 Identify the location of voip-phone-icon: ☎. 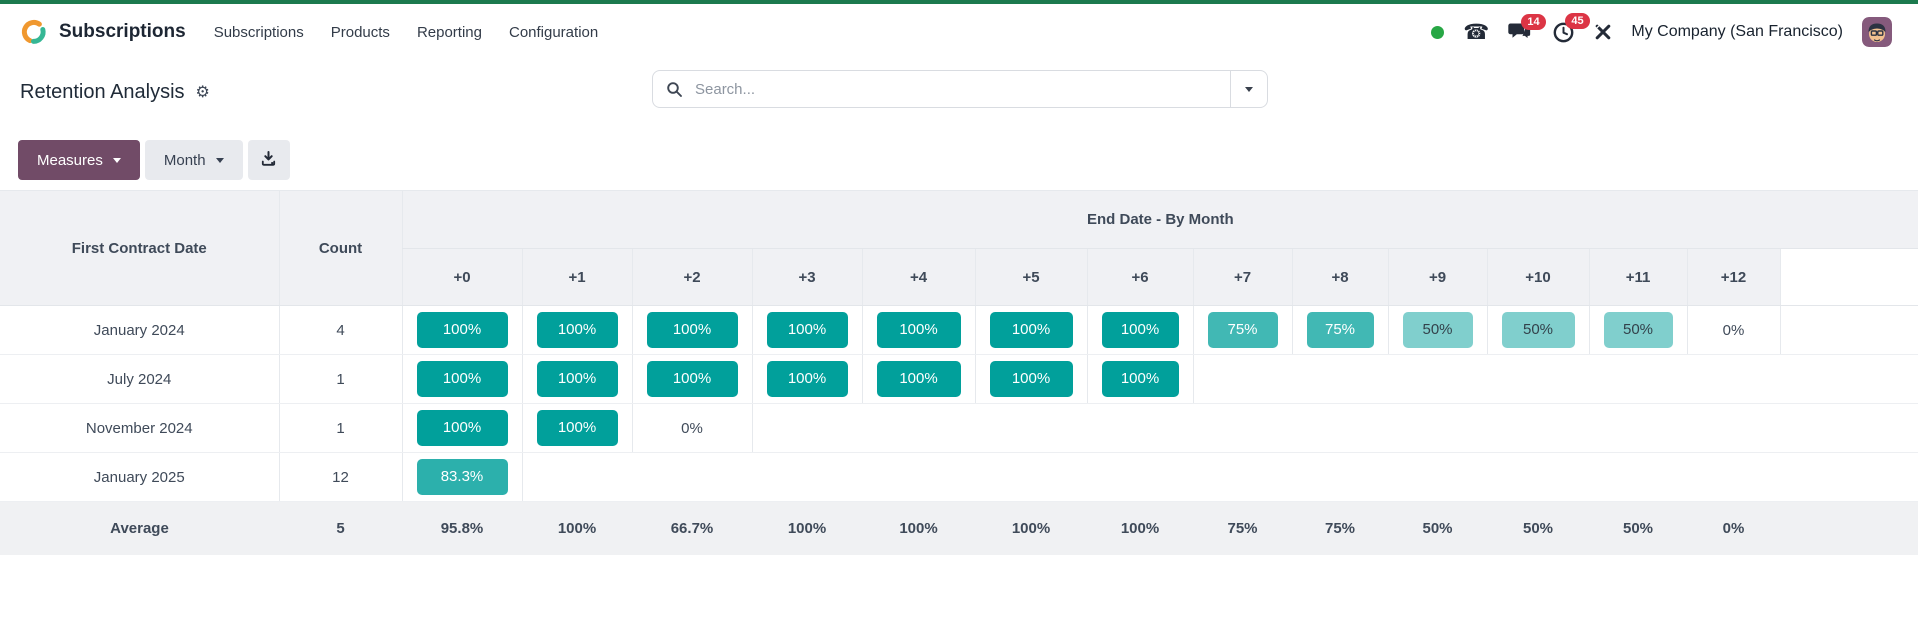
(1476, 32).